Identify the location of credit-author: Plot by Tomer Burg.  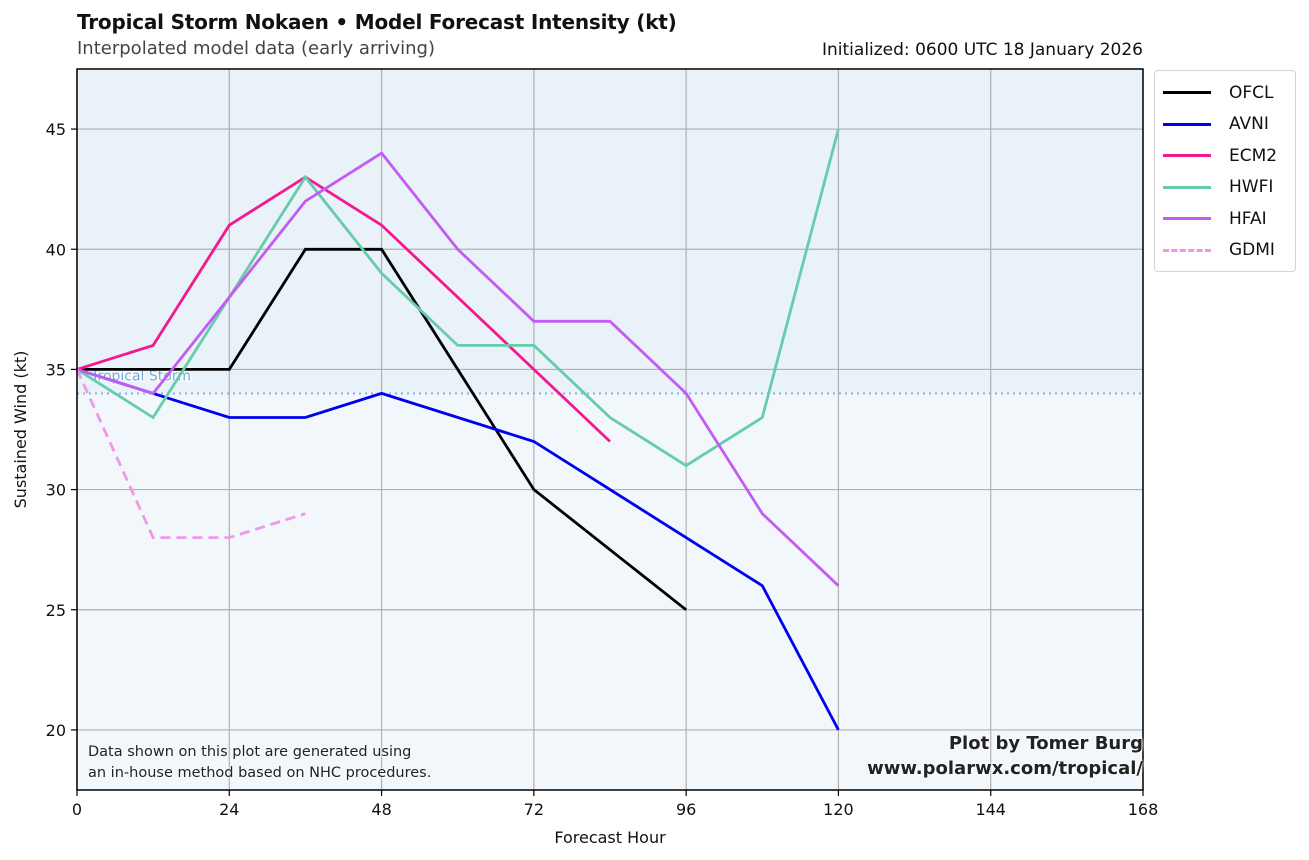
(1045, 743).